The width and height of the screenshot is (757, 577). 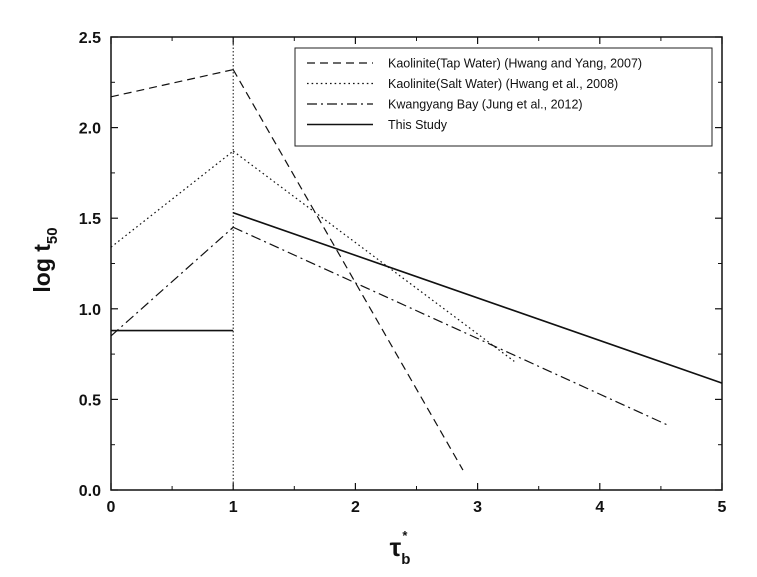 What do you see at coordinates (418, 125) in the screenshot?
I see `legend-label: This Study` at bounding box center [418, 125].